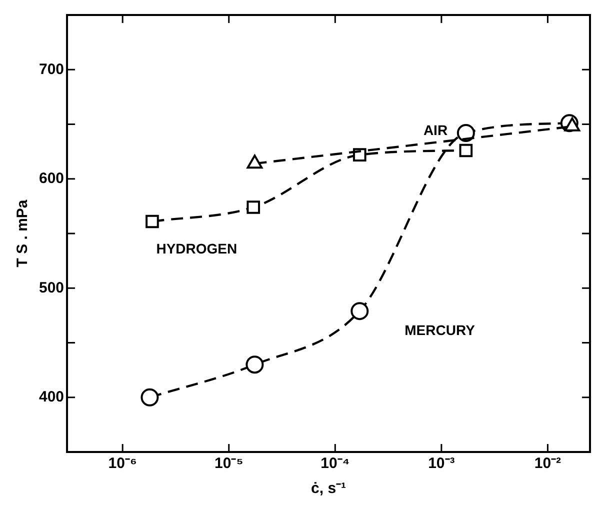 This screenshot has width=600, height=507. Describe the element at coordinates (122, 463) in the screenshot. I see `x-tick-label: 10⁻⁶` at that location.